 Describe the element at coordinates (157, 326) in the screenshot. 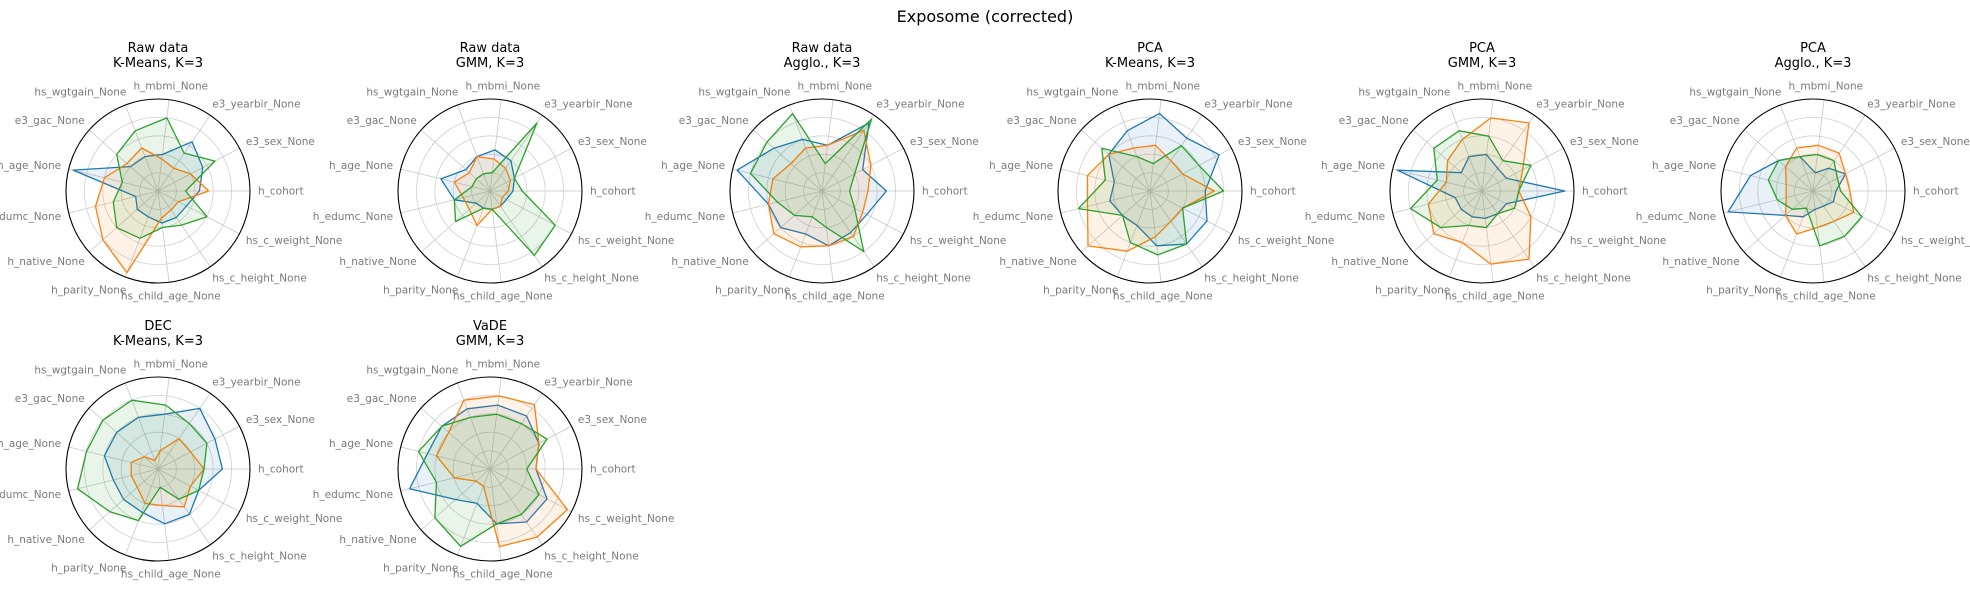

I see `subplot-title: DEC` at that location.